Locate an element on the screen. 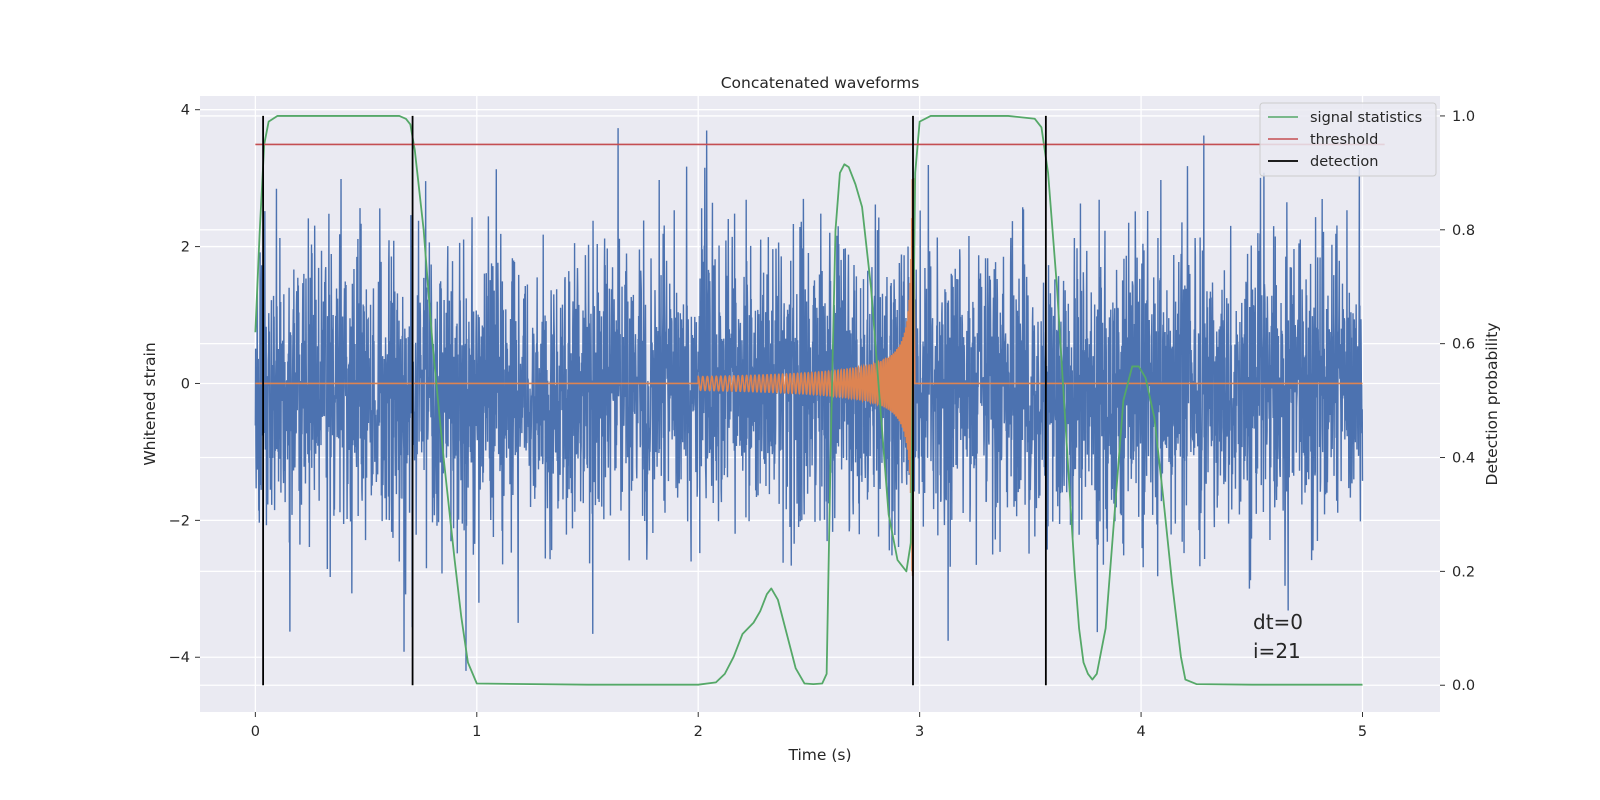 The width and height of the screenshot is (1600, 800). y2-tick-label: 0.4 is located at coordinates (1463, 459).